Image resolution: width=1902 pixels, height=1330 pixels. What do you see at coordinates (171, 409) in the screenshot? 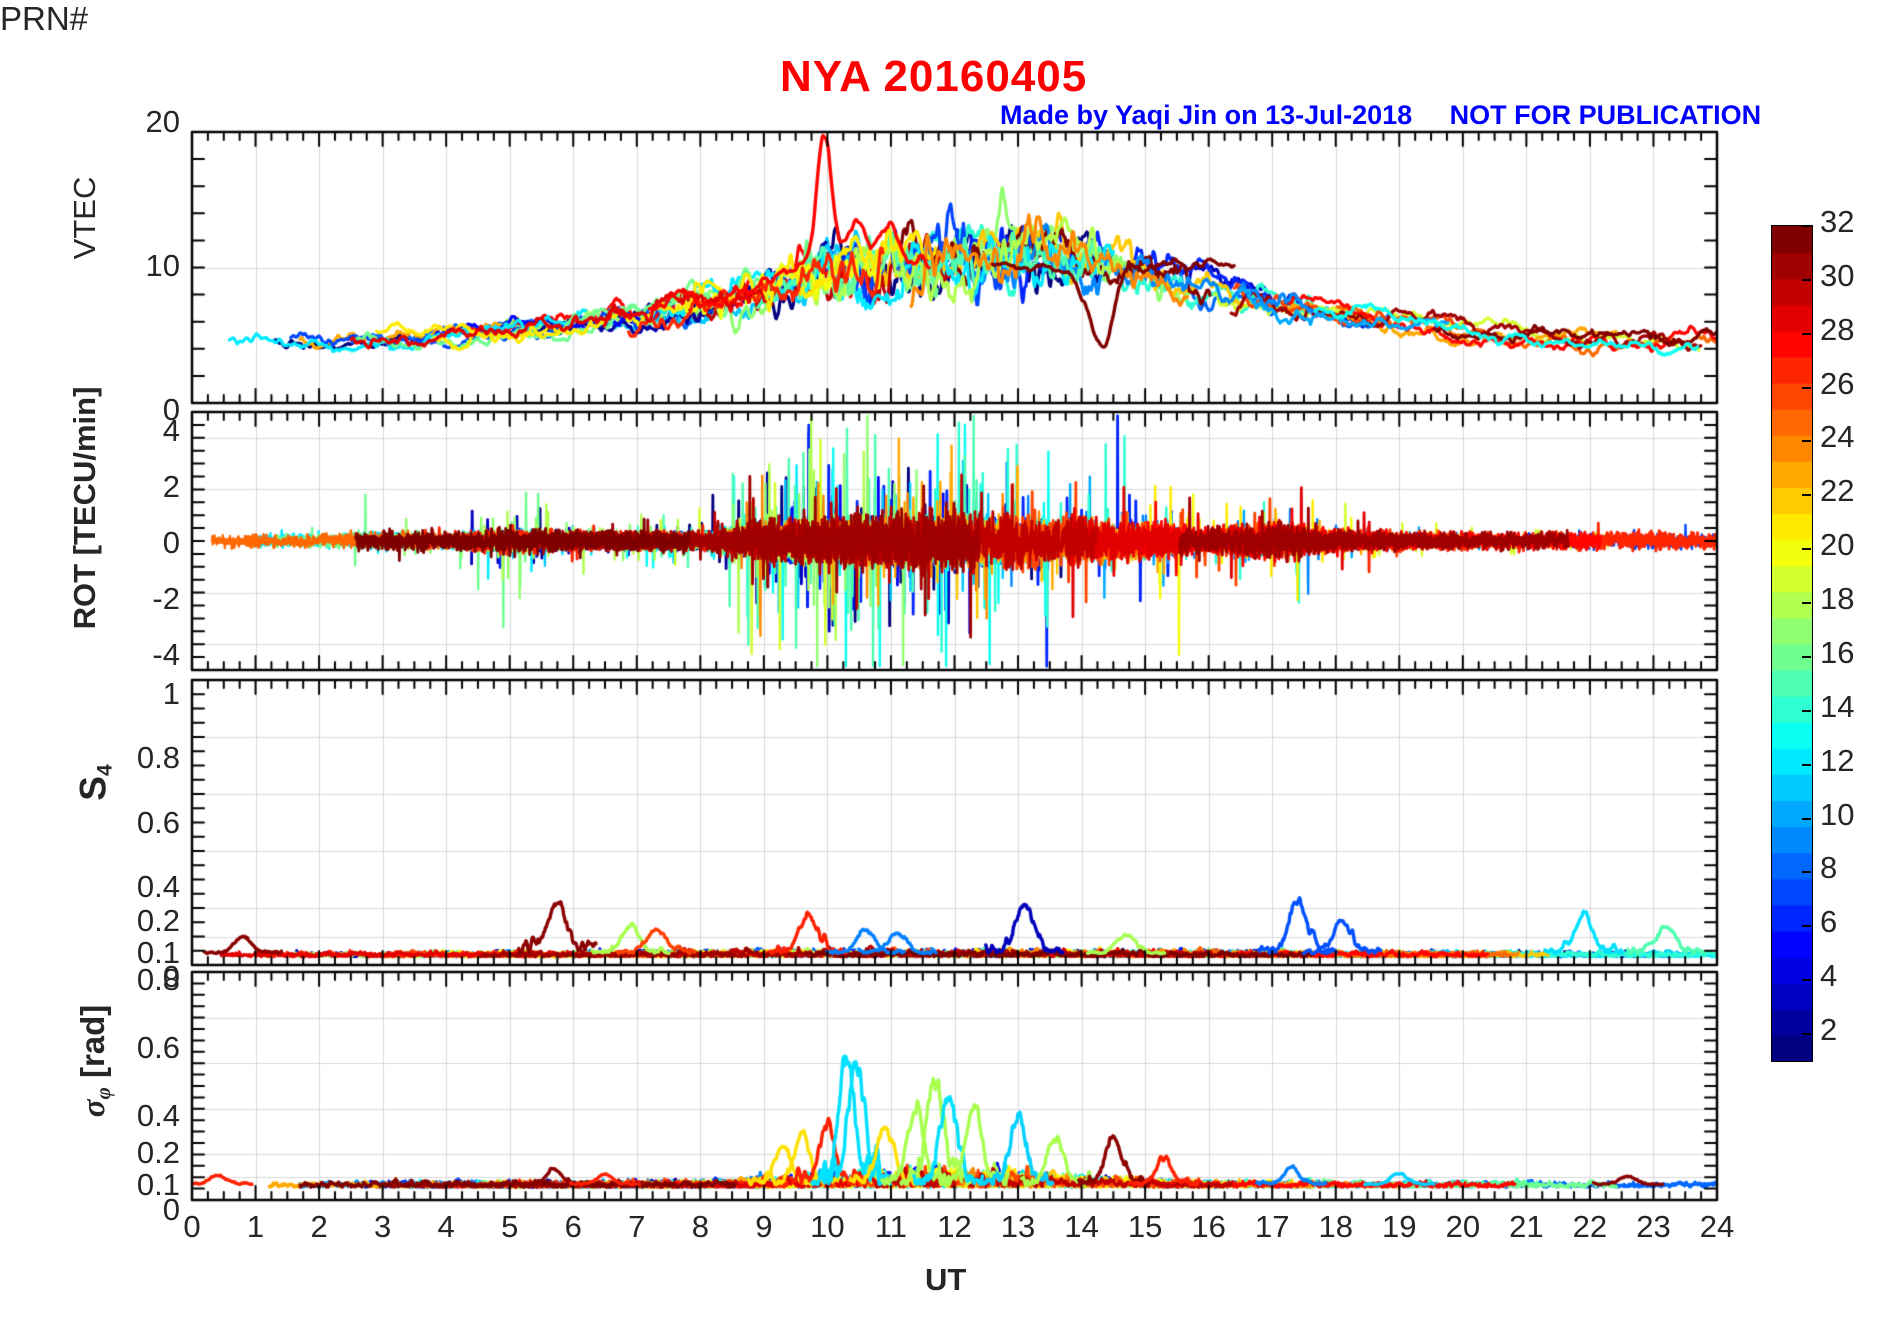
I see `panel1-ytick-0: 0` at bounding box center [171, 409].